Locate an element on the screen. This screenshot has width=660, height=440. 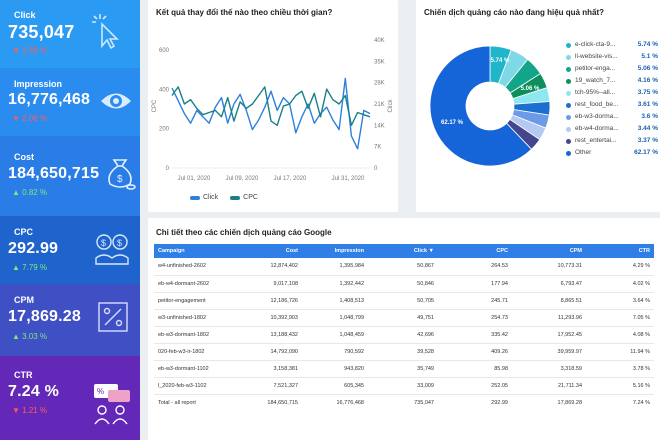
eye-icon is located at coordinates (116, 103).